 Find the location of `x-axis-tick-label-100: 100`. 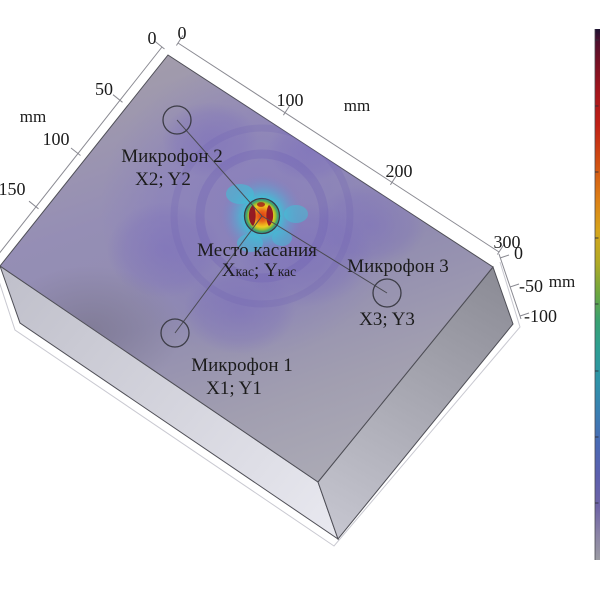

x-axis-tick-label-100: 100 is located at coordinates (290, 100).